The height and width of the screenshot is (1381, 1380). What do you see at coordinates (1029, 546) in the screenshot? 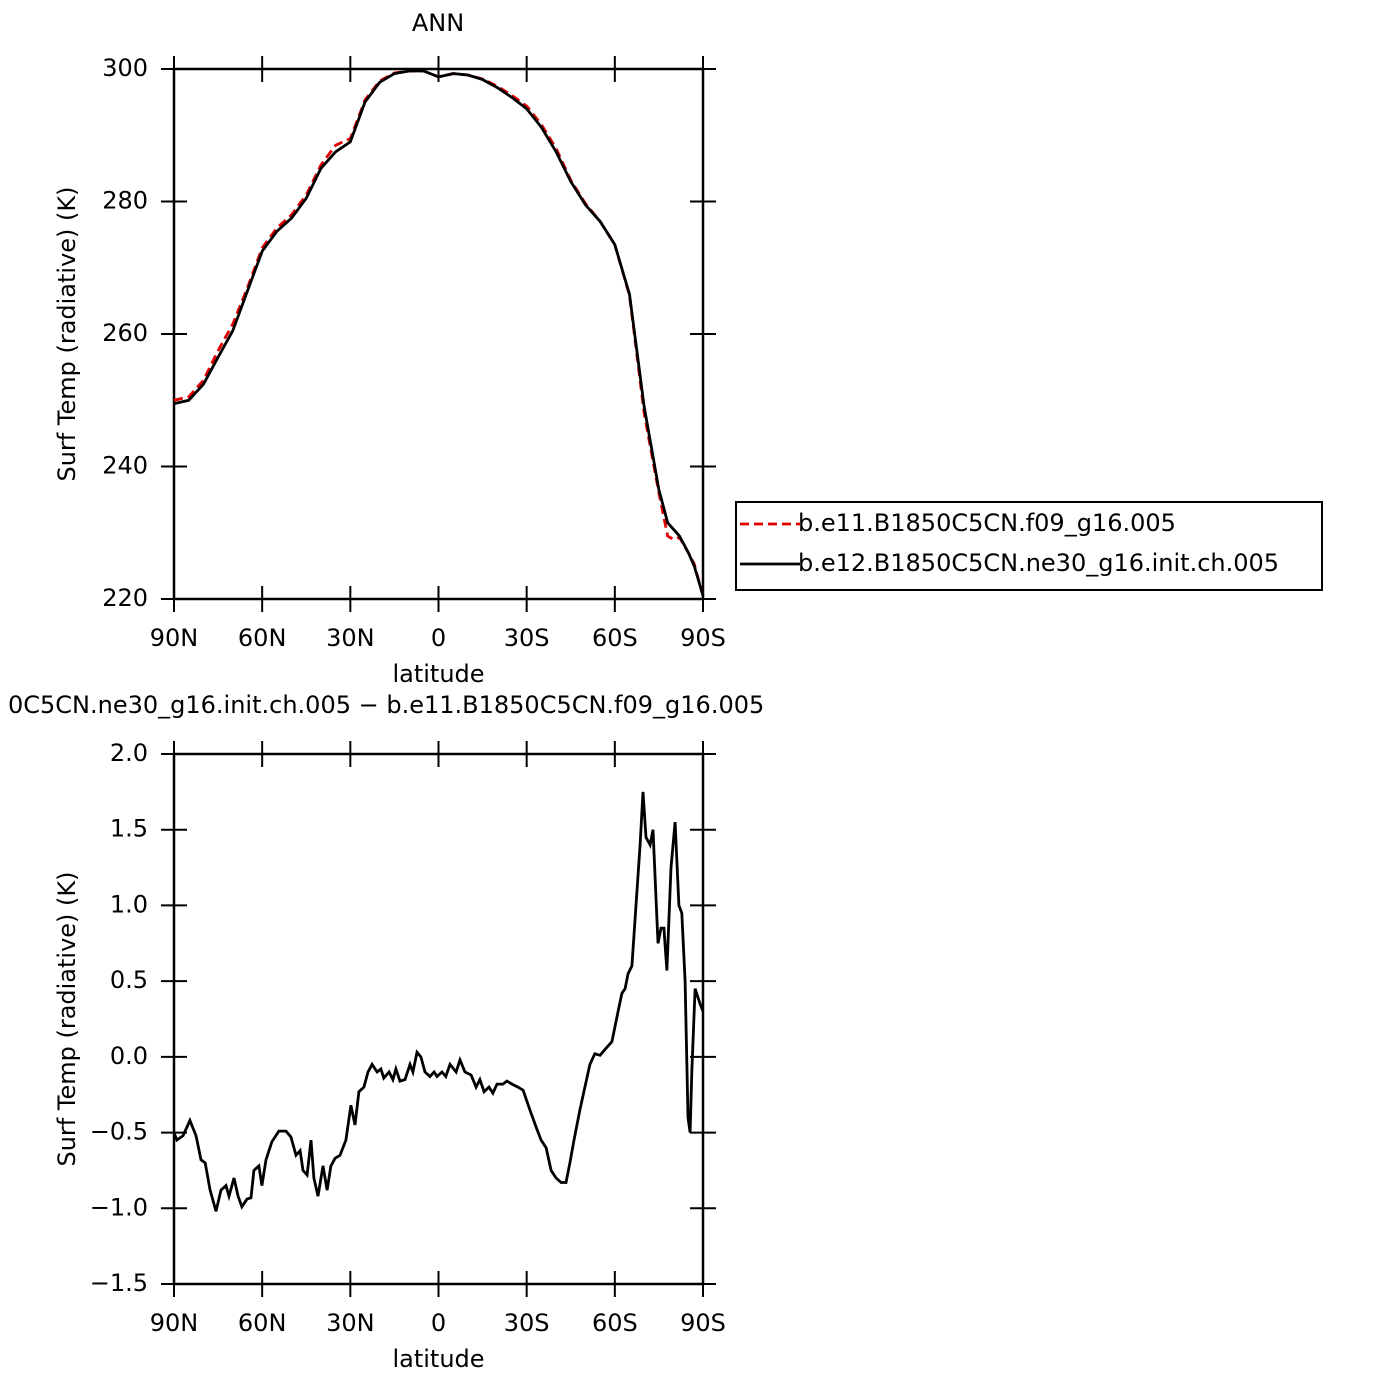
I see `legend-box` at bounding box center [1029, 546].